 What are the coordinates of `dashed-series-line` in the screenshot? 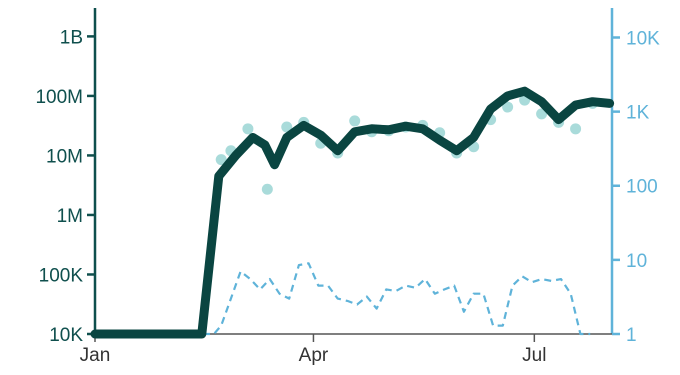 It's located at (343, 299).